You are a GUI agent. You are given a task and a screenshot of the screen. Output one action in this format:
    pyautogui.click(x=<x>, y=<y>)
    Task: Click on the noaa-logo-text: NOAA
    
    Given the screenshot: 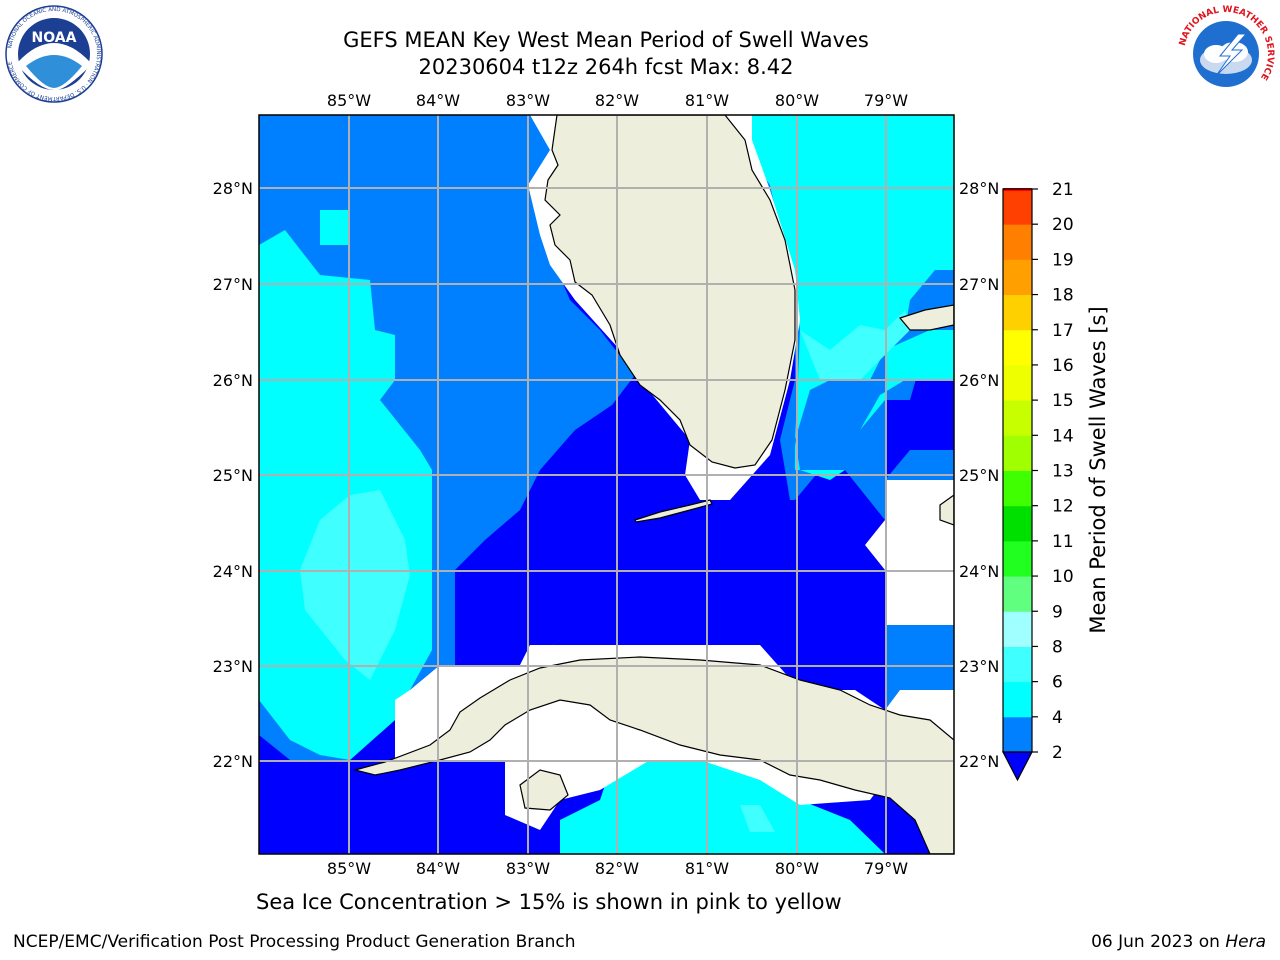 What is the action you would take?
    pyautogui.click(x=54, y=38)
    